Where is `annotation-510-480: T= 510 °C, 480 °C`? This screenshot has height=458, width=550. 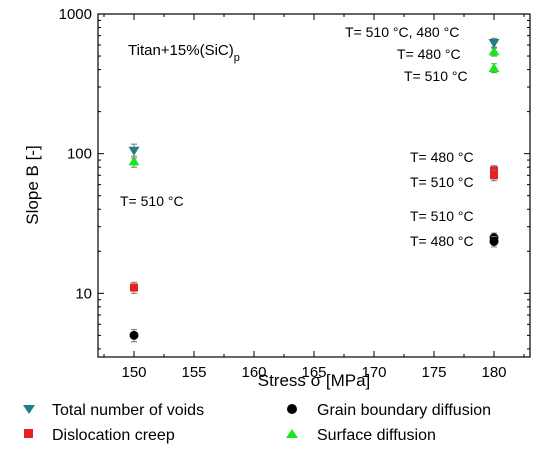 annotation-510-480: T= 510 °C, 480 °C is located at coordinates (402, 32).